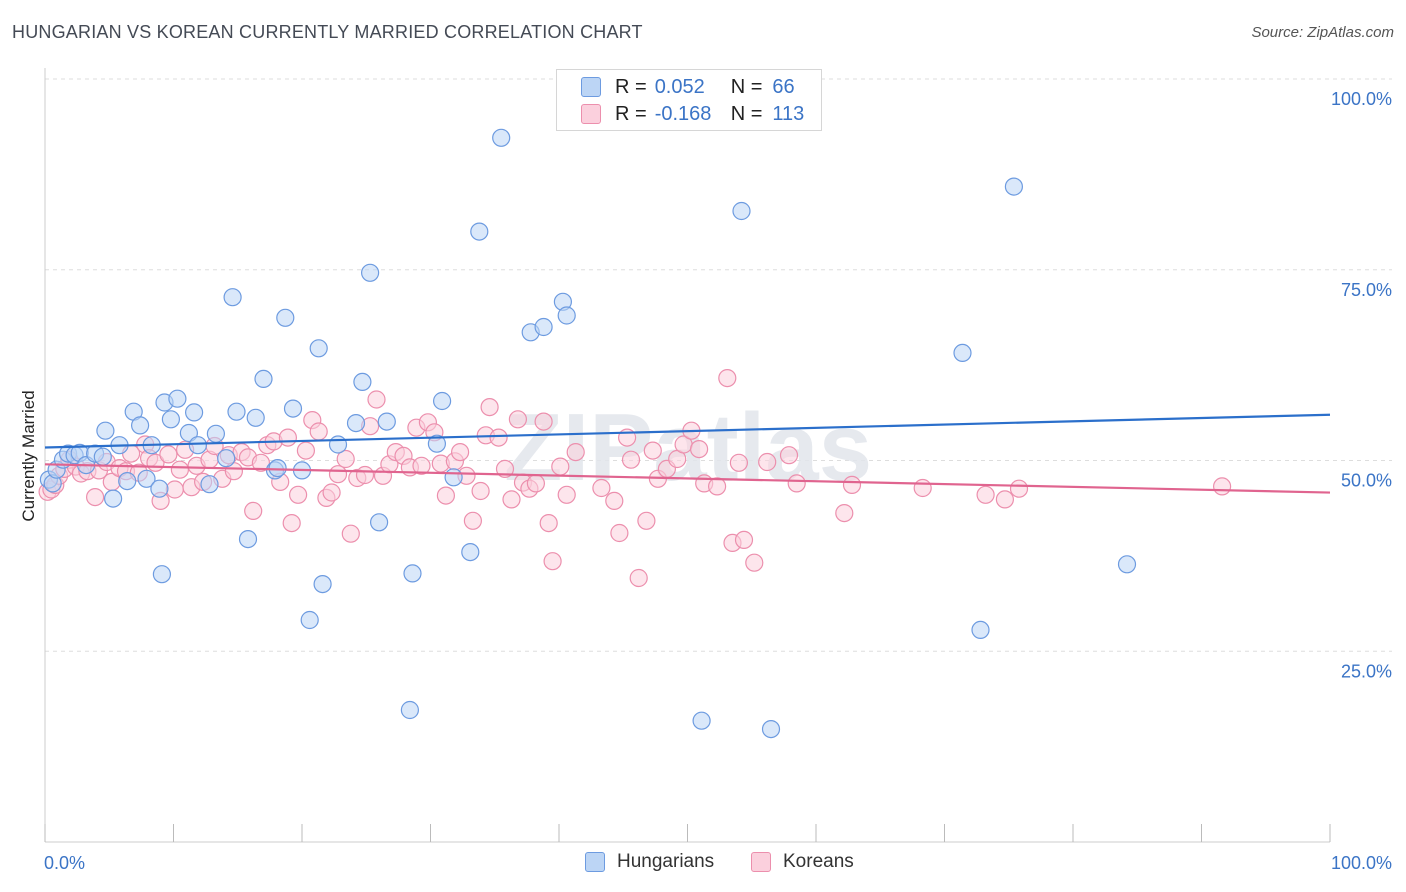 Image resolution: width=1406 pixels, height=892 pixels. Describe the element at coordinates (788, 113) in the screenshot. I see `n-value: 113` at that location.